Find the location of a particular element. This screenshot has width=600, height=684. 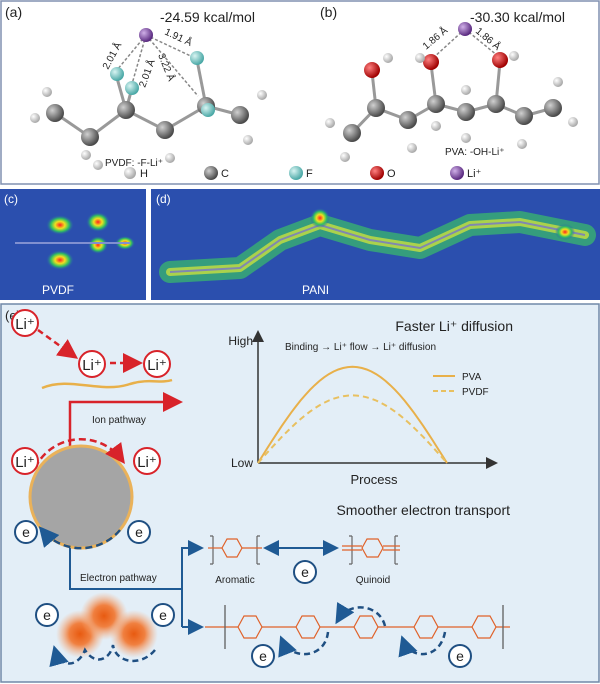

atom-legend: H C F O Li⁺ is located at coordinates (303, 173).